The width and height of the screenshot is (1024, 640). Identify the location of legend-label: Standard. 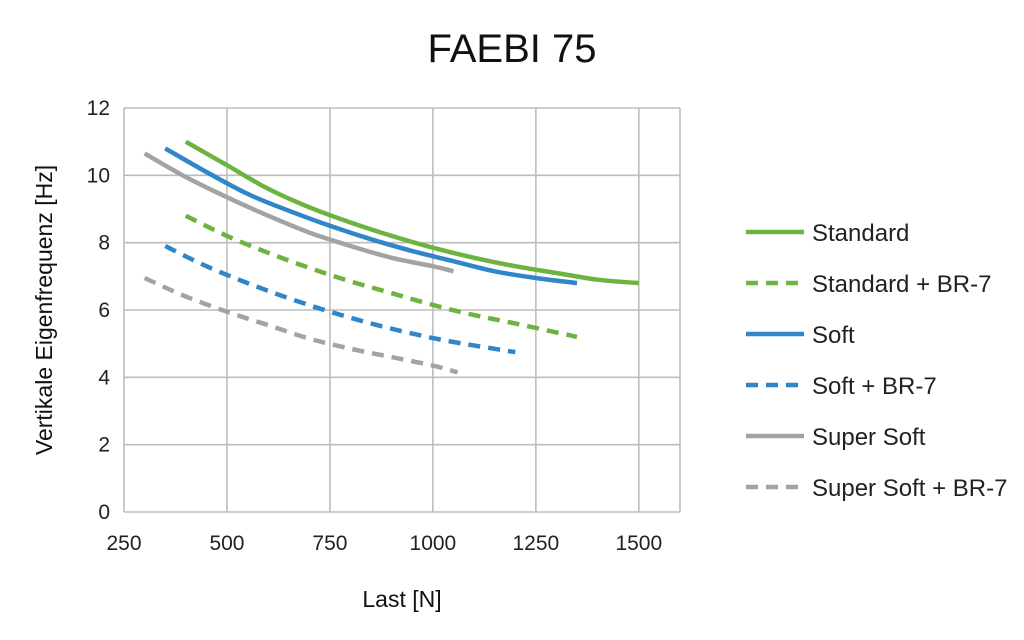
(860, 233).